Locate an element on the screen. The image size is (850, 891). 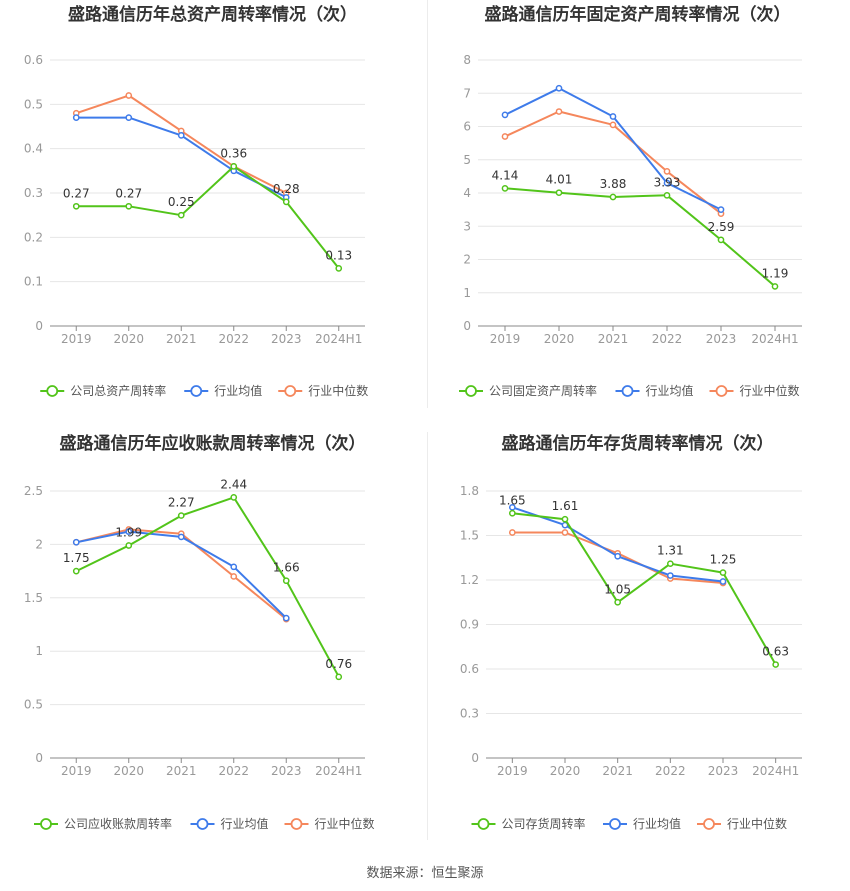
y-tick-label: 3 is located at coordinates (467, 226).